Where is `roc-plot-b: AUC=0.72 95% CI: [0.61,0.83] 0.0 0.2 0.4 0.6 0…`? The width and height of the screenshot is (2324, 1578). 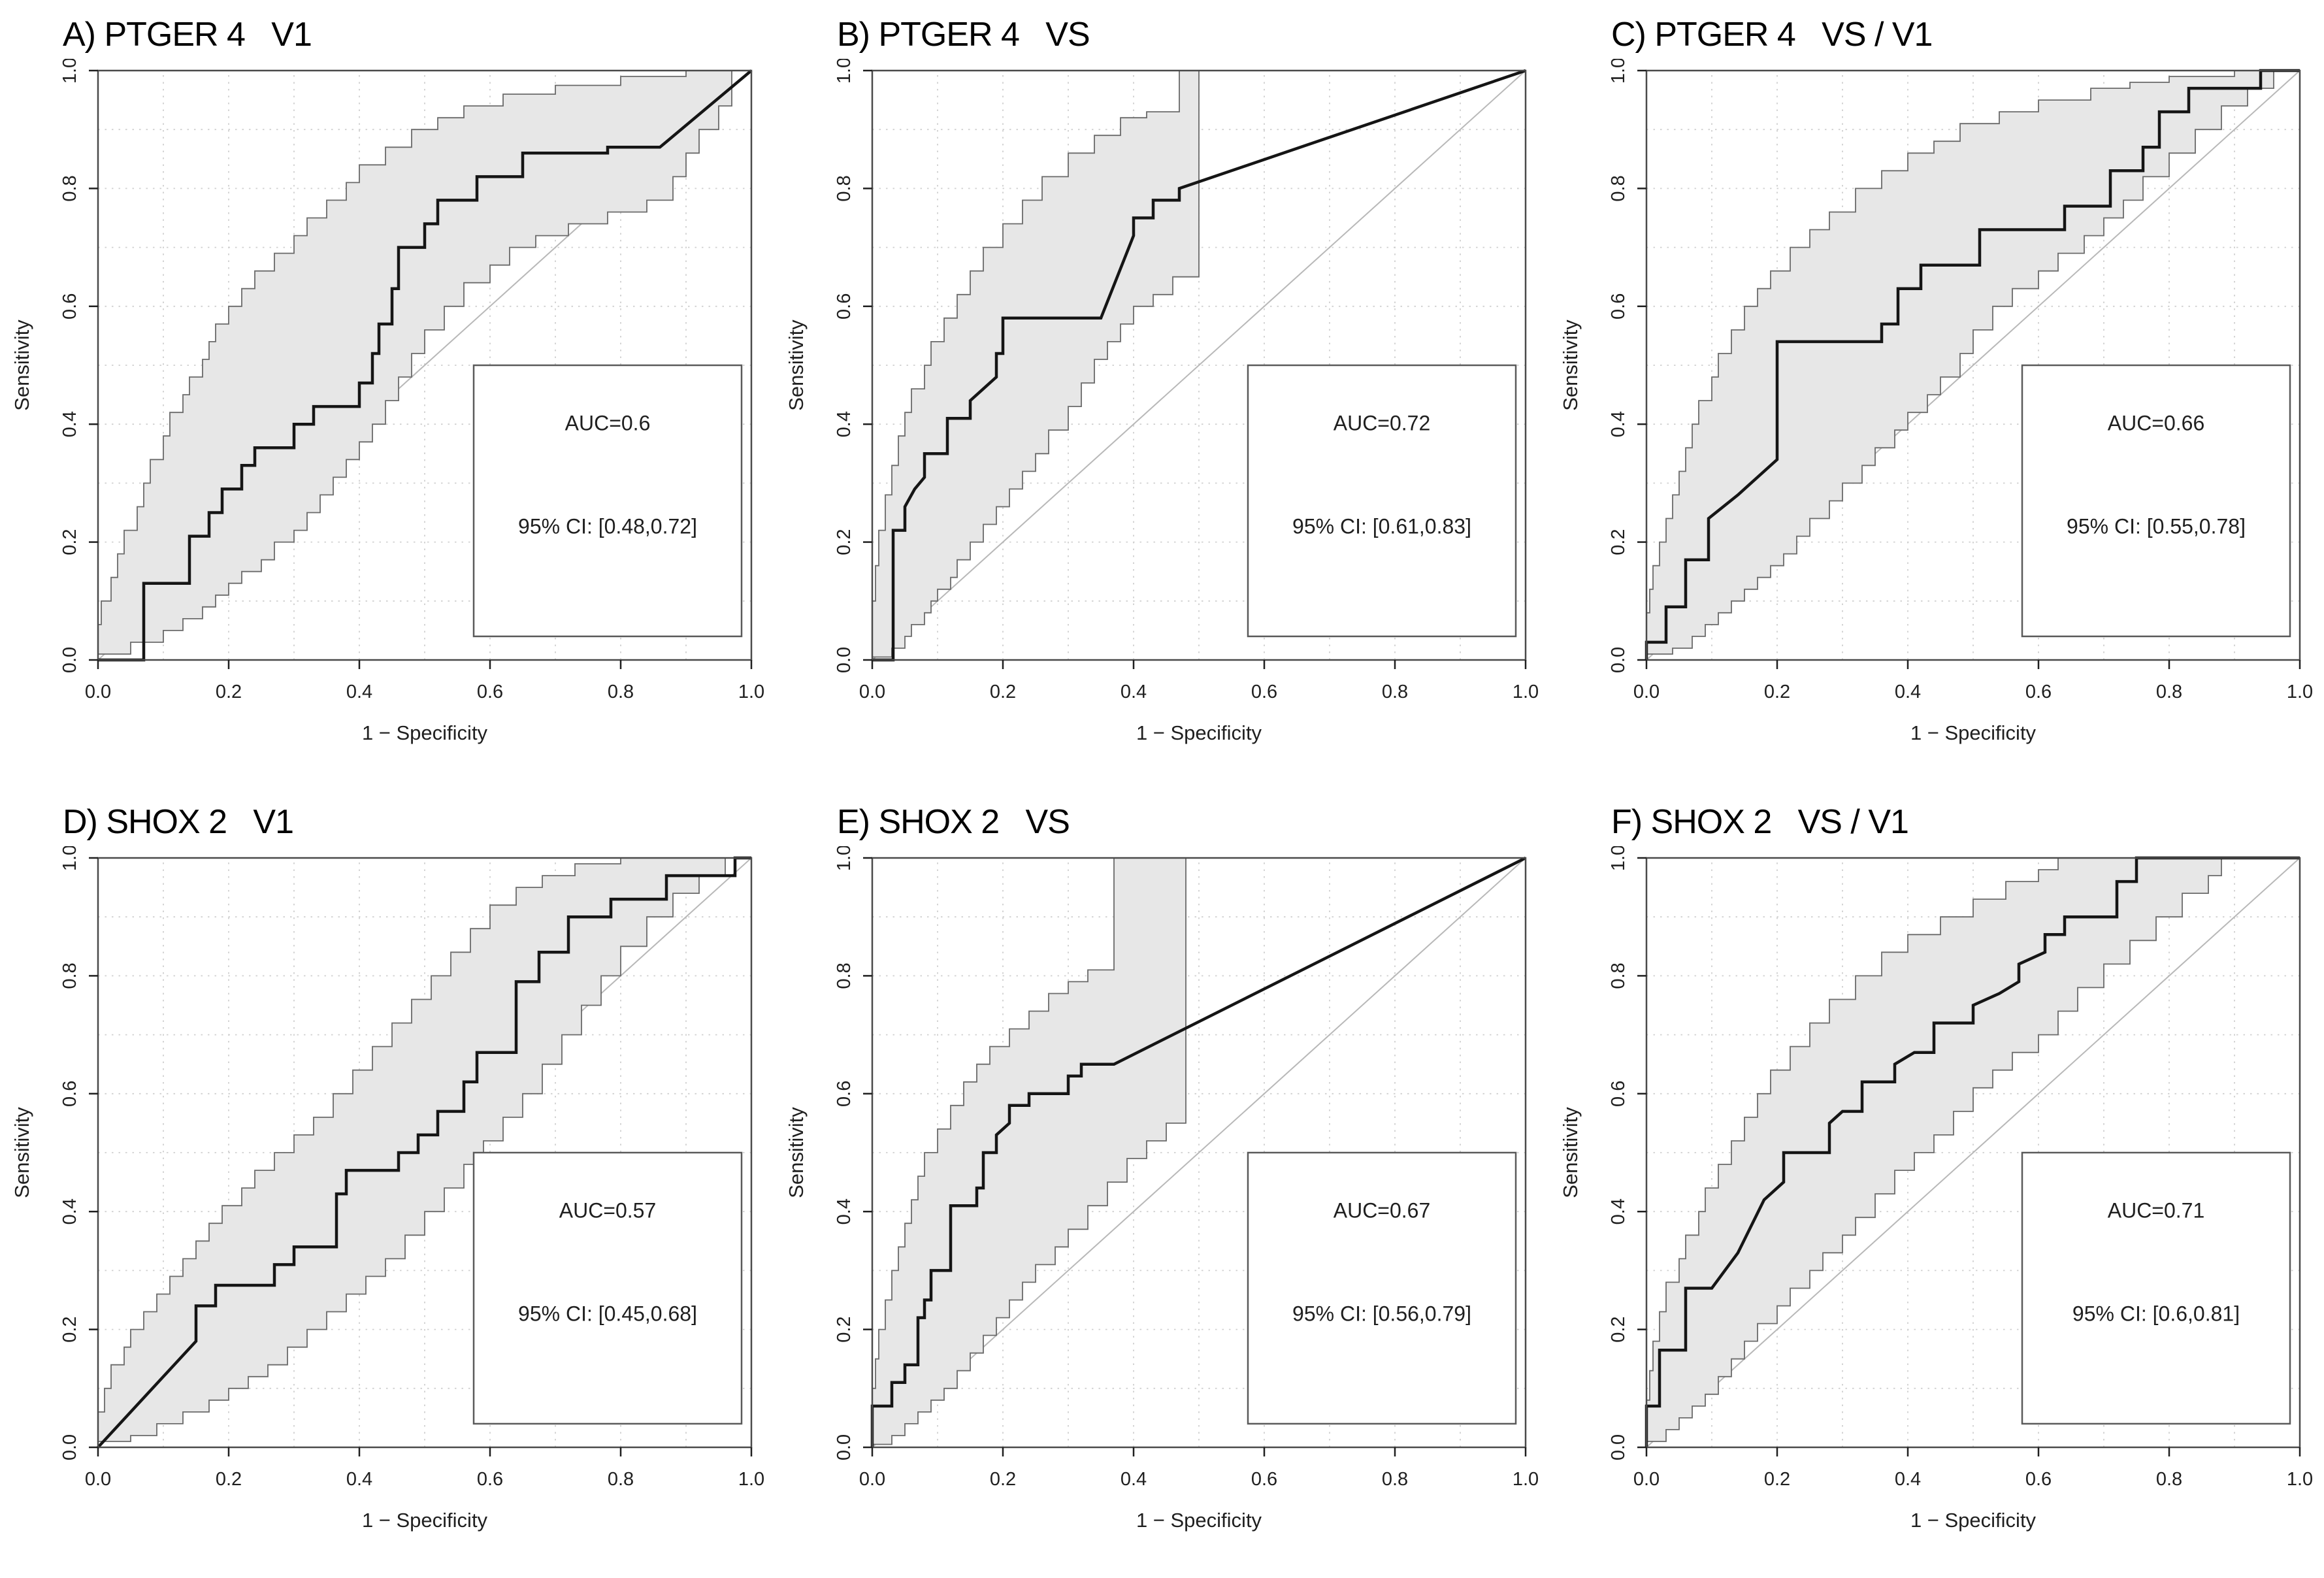 roc-plot-b: AUC=0.72 95% CI: [0.61,0.83] 0.0 0.2 0.4 0.6 0… is located at coordinates (1162, 402).